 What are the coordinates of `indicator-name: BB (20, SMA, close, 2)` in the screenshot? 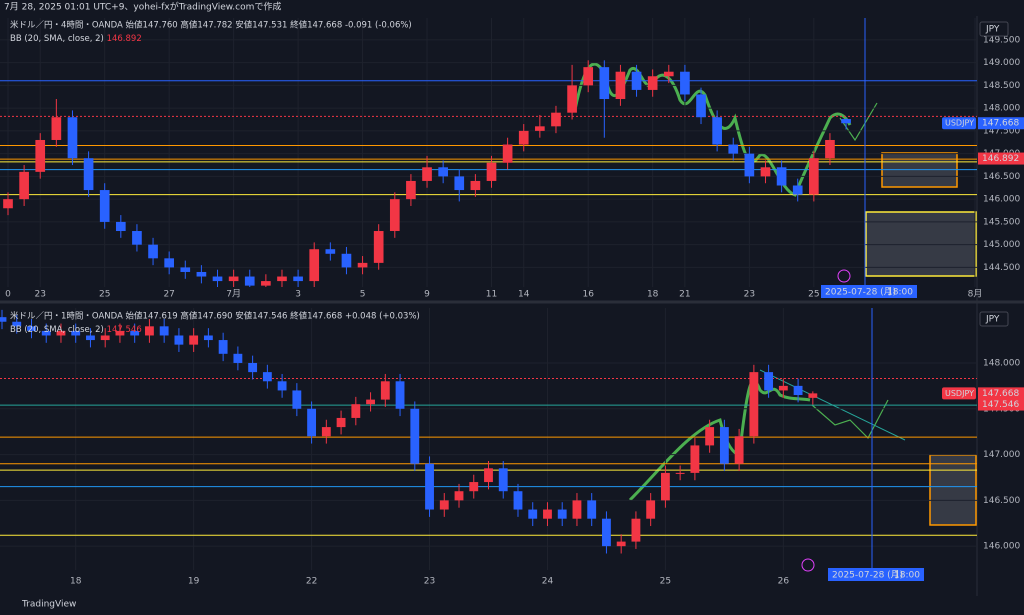 It's located at (57, 39).